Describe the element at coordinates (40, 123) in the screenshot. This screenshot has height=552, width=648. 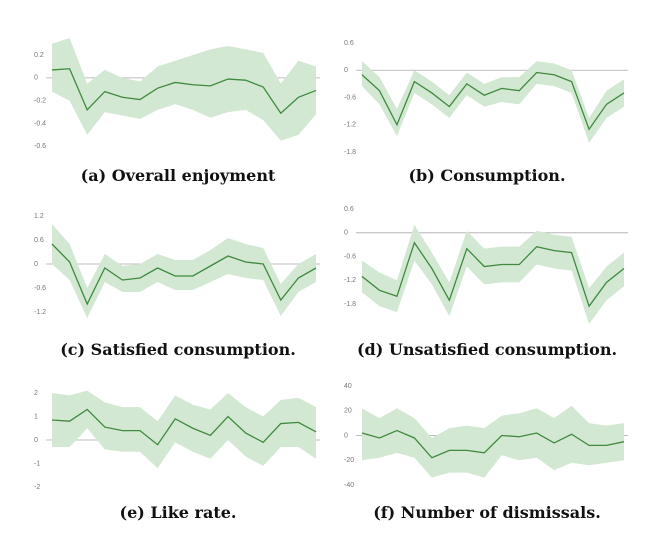
I see `y-tick-label: -0.4` at that location.